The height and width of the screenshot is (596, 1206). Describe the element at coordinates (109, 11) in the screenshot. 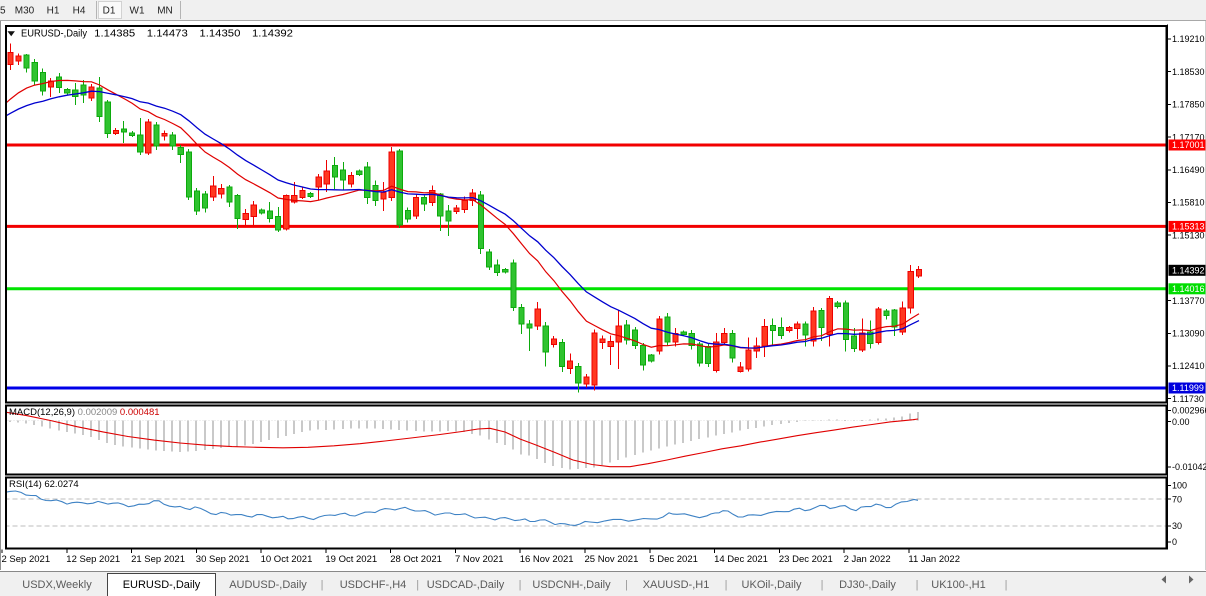

I see `svg-text: D1` at that location.